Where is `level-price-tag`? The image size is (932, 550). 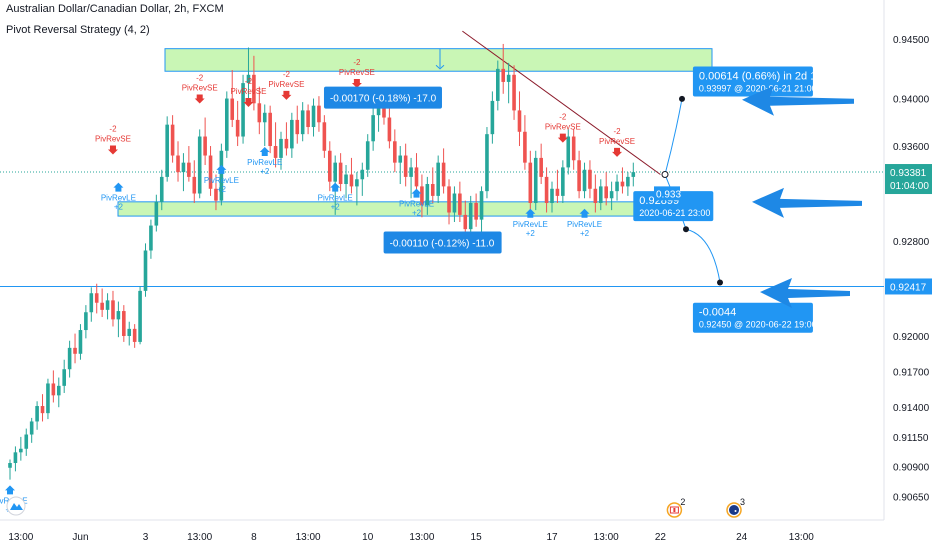 level-price-tag is located at coordinates (908, 286).